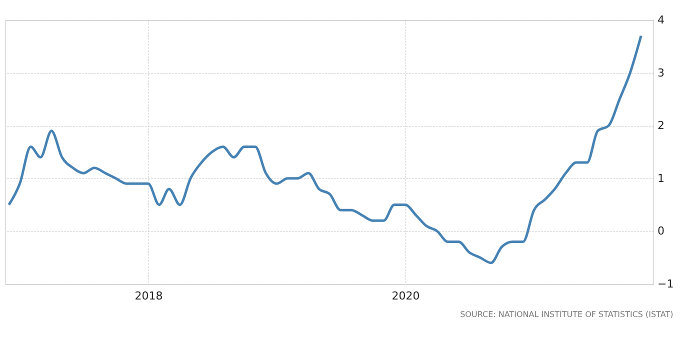  Describe the element at coordinates (661, 231) in the screenshot. I see `y-tick-label: 0` at that location.